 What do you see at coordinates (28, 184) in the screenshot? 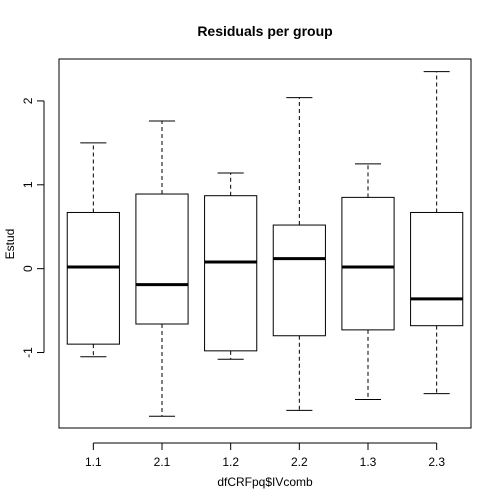
I see `y-tick-label: 1` at bounding box center [28, 184].